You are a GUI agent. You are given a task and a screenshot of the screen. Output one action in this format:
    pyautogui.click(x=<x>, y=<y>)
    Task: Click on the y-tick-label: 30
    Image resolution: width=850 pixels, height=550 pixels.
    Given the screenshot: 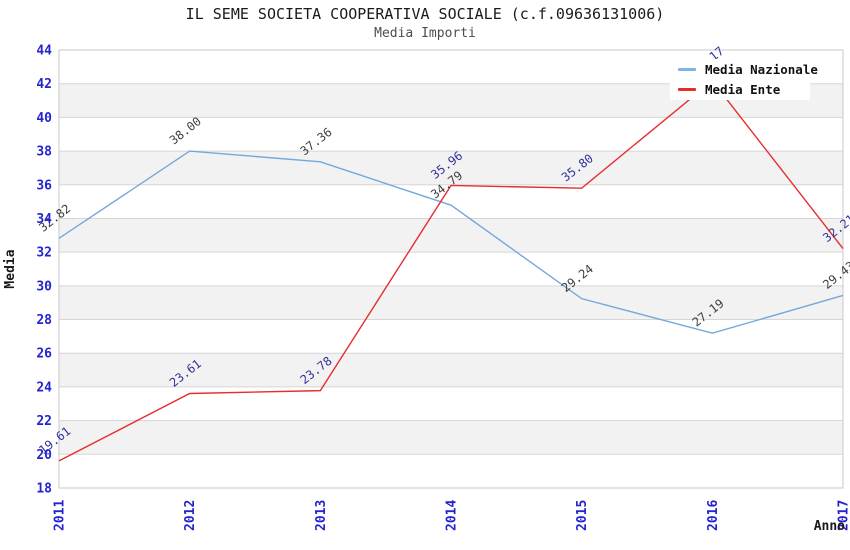 What is the action you would take?
    pyautogui.click(x=44, y=286)
    